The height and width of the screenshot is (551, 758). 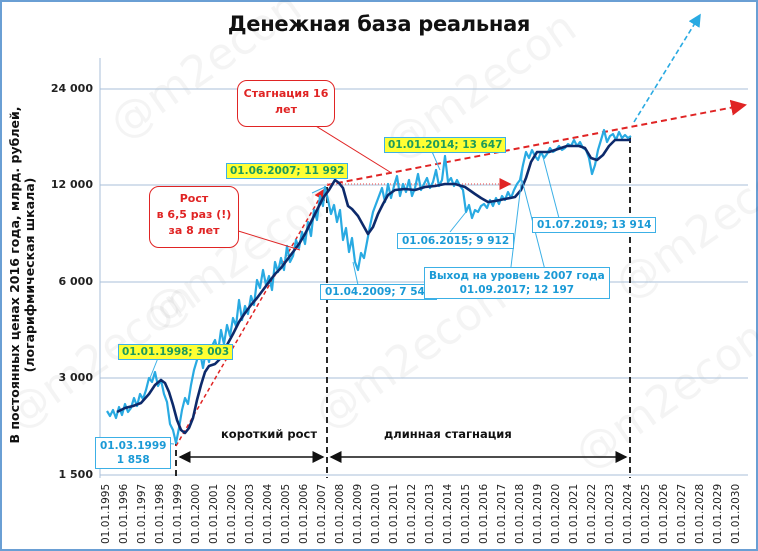 I want to click on forecast-arrow, so click(x=667, y=68).